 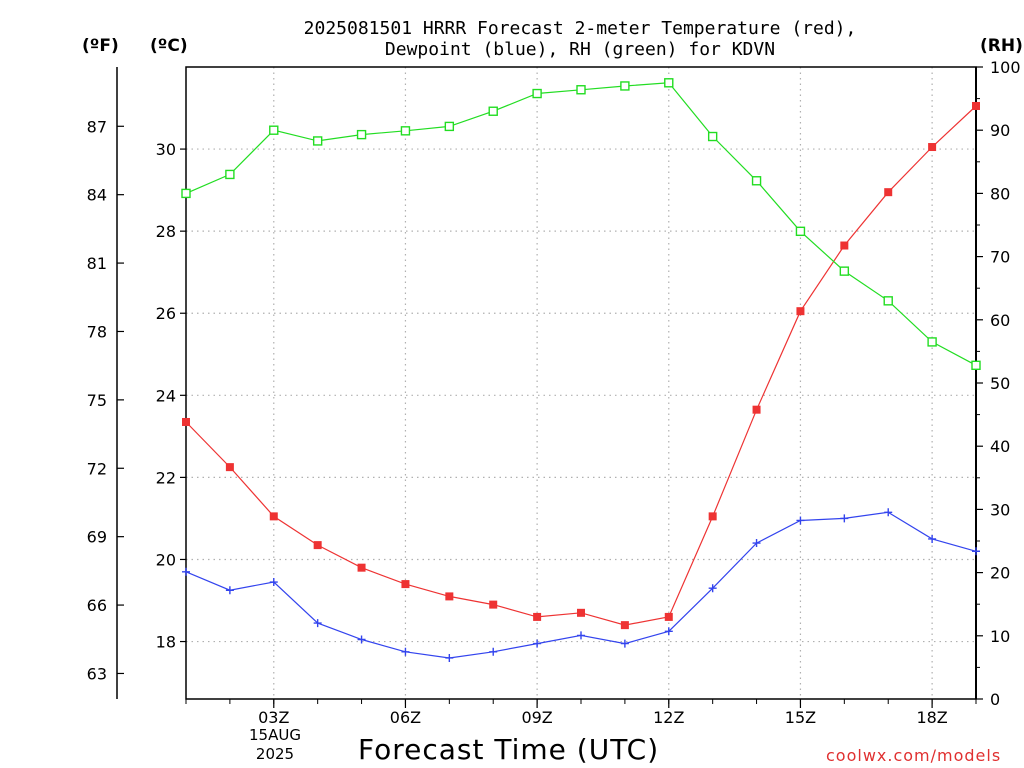 I want to click on rh-tick-label: 50, so click(x=1000, y=383).